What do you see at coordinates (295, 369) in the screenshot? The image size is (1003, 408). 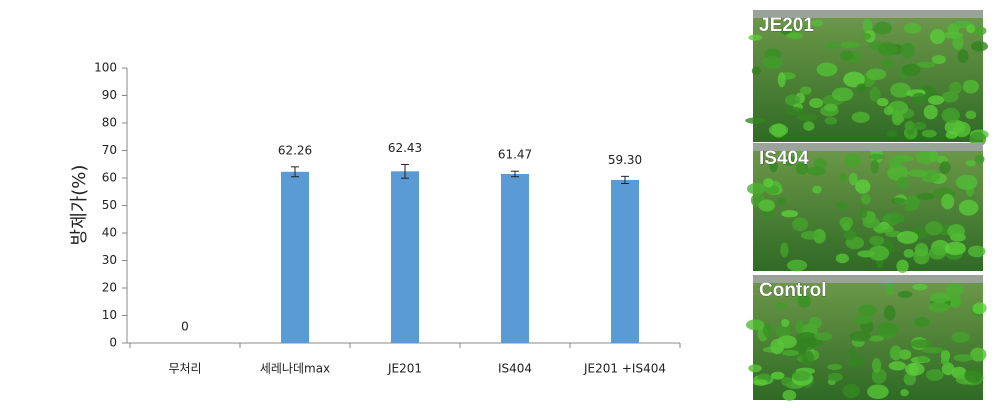 I see `x-tick-label: 세레나데max` at bounding box center [295, 369].